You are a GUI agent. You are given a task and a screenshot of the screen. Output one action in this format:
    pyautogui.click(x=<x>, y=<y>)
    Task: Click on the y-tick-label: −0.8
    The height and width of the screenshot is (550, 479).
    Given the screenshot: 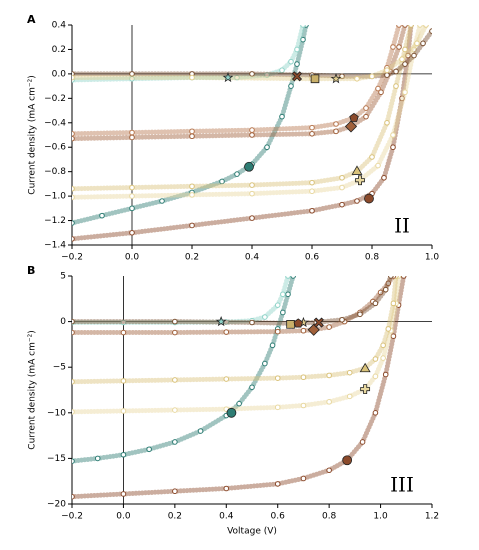 What is the action you would take?
    pyautogui.click(x=55, y=172)
    